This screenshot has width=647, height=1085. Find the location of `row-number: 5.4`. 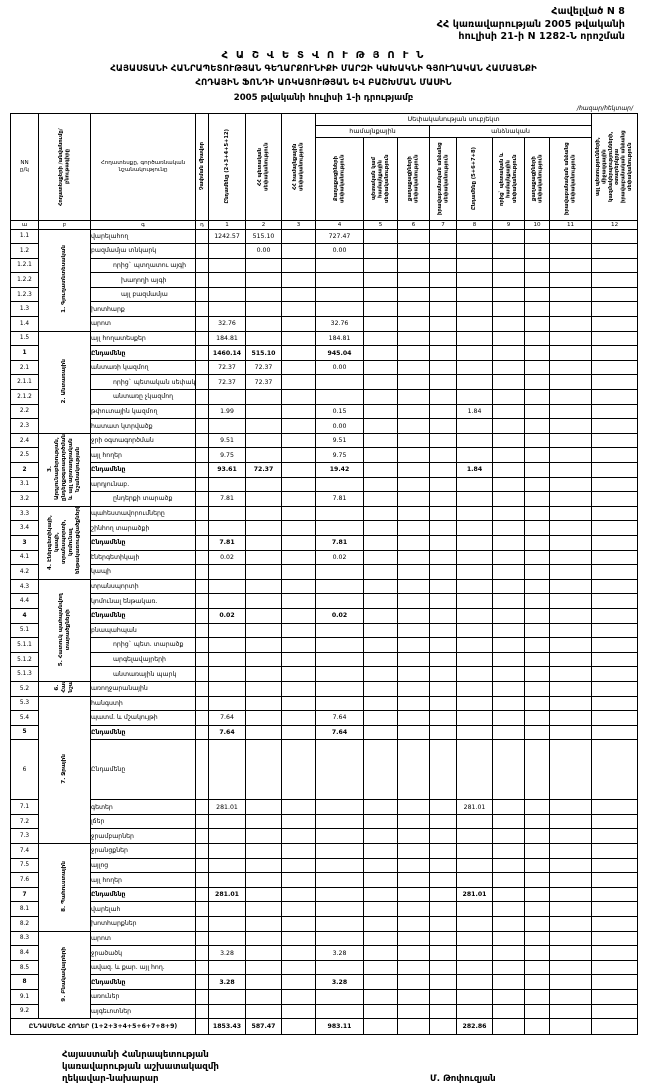

row-number: 5.4 is located at coordinates (24, 718).